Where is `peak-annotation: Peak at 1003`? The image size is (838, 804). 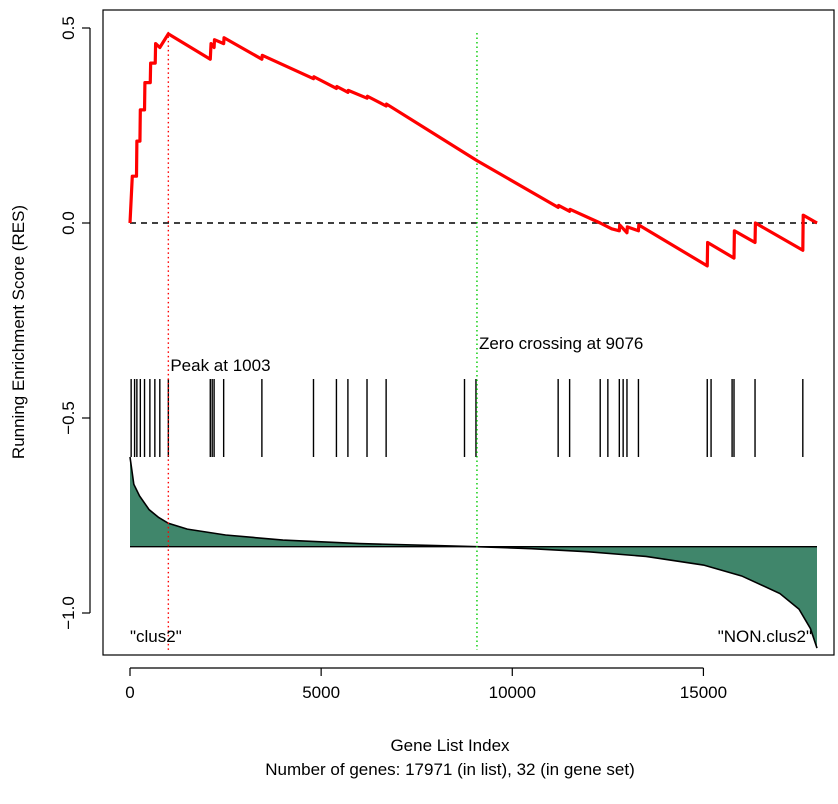 peak-annotation: Peak at 1003 is located at coordinates (220, 365).